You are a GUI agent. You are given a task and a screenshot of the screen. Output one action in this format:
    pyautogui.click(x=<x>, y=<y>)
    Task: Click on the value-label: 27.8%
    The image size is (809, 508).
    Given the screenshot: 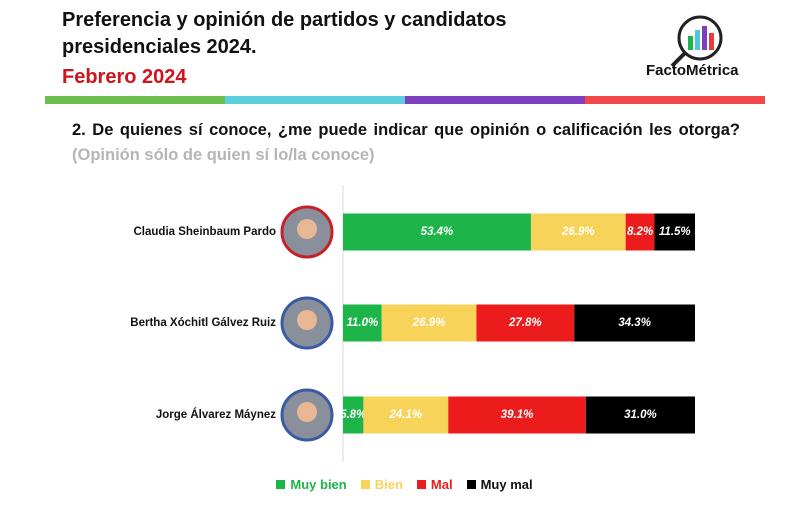 What is the action you would take?
    pyautogui.click(x=525, y=323)
    